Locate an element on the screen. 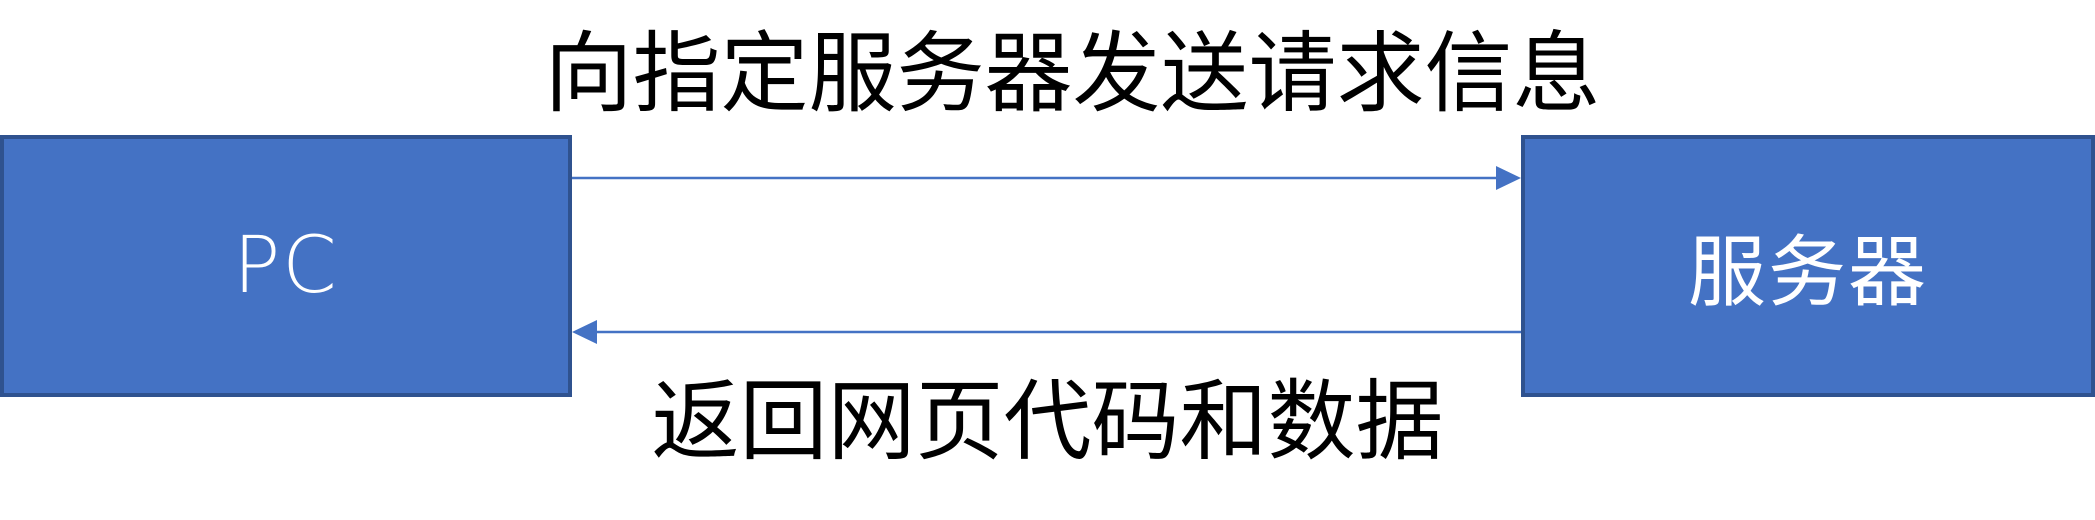 This screenshot has height=520, width=2095. server-node-label: 服务器 is located at coordinates (1807, 273).